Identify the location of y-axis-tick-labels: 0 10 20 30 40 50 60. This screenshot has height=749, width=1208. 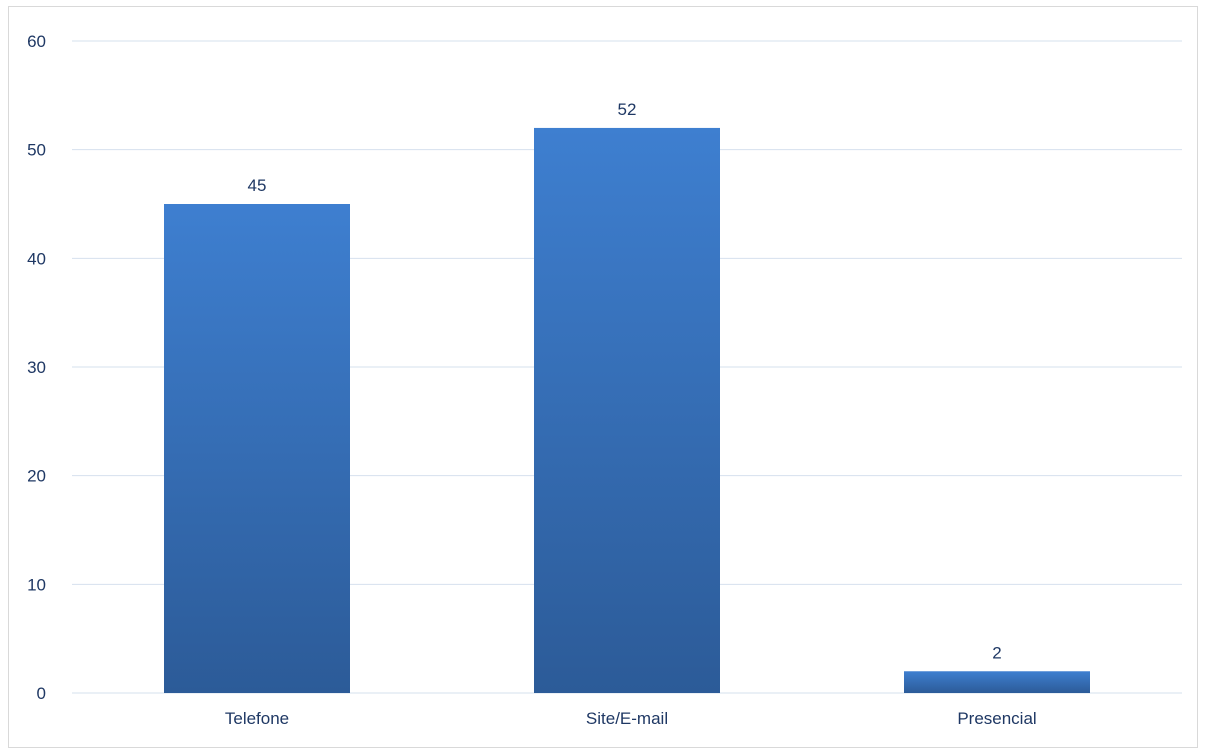
(36, 367).